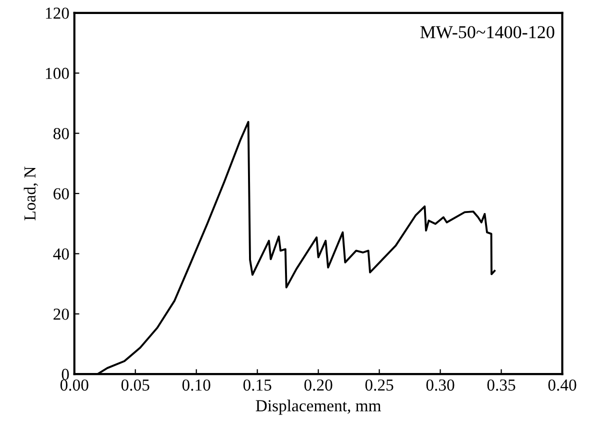 This screenshot has width=595, height=430. Describe the element at coordinates (74, 385) in the screenshot. I see `x-tick-label: 0.00` at that location.